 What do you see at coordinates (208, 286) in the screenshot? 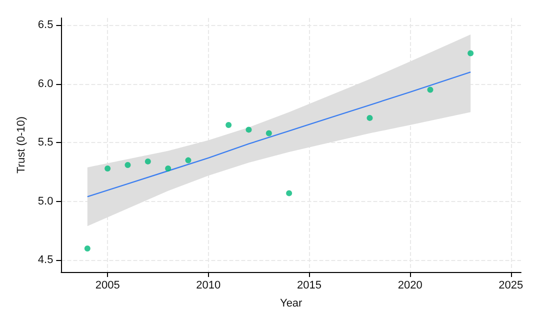
I see `x-tick-label: 2010` at bounding box center [208, 286].